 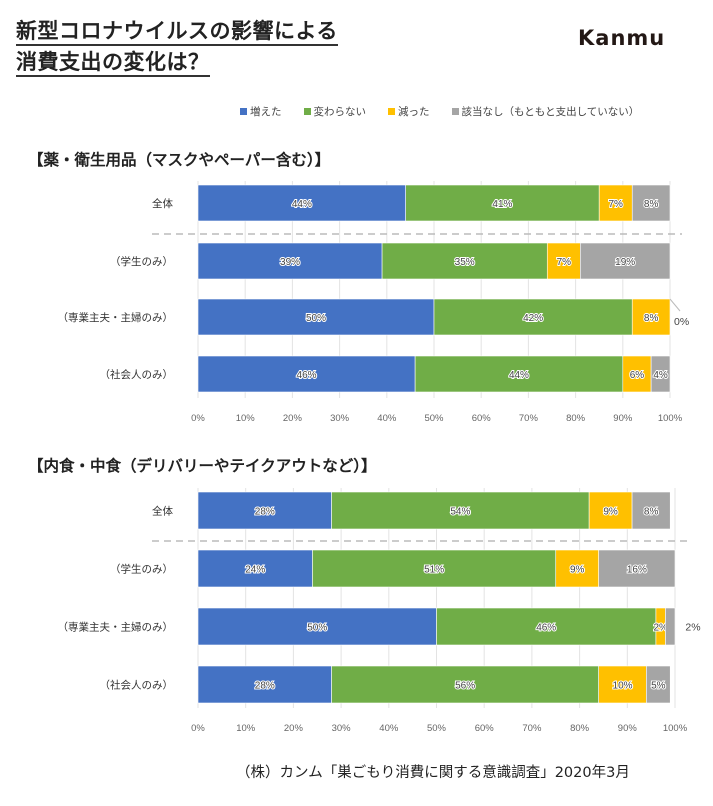 I want to click on legend-item-increased: 増えた, so click(x=261, y=111).